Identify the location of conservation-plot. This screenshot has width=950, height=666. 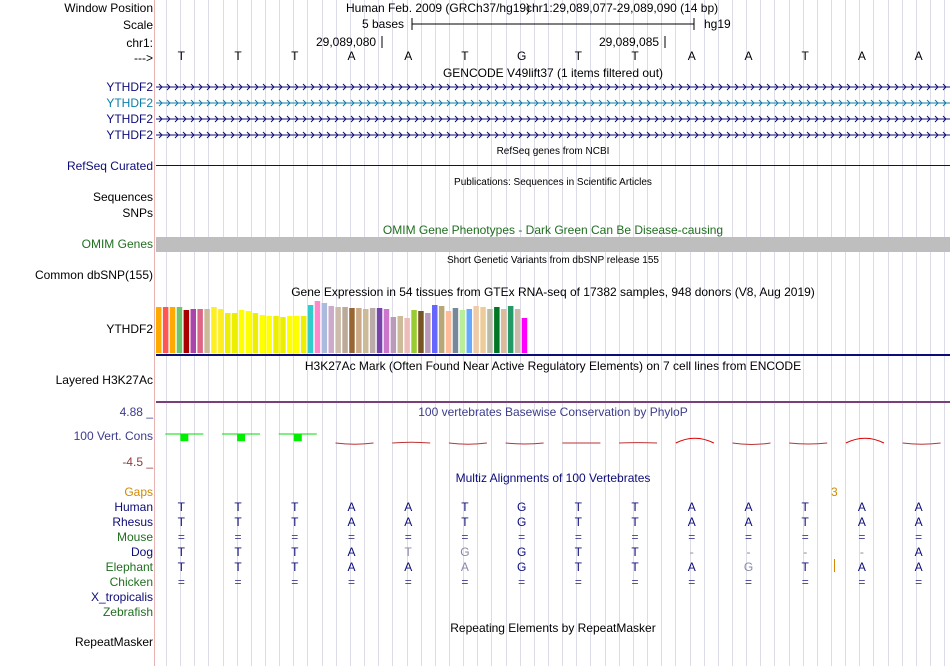
(553, 443).